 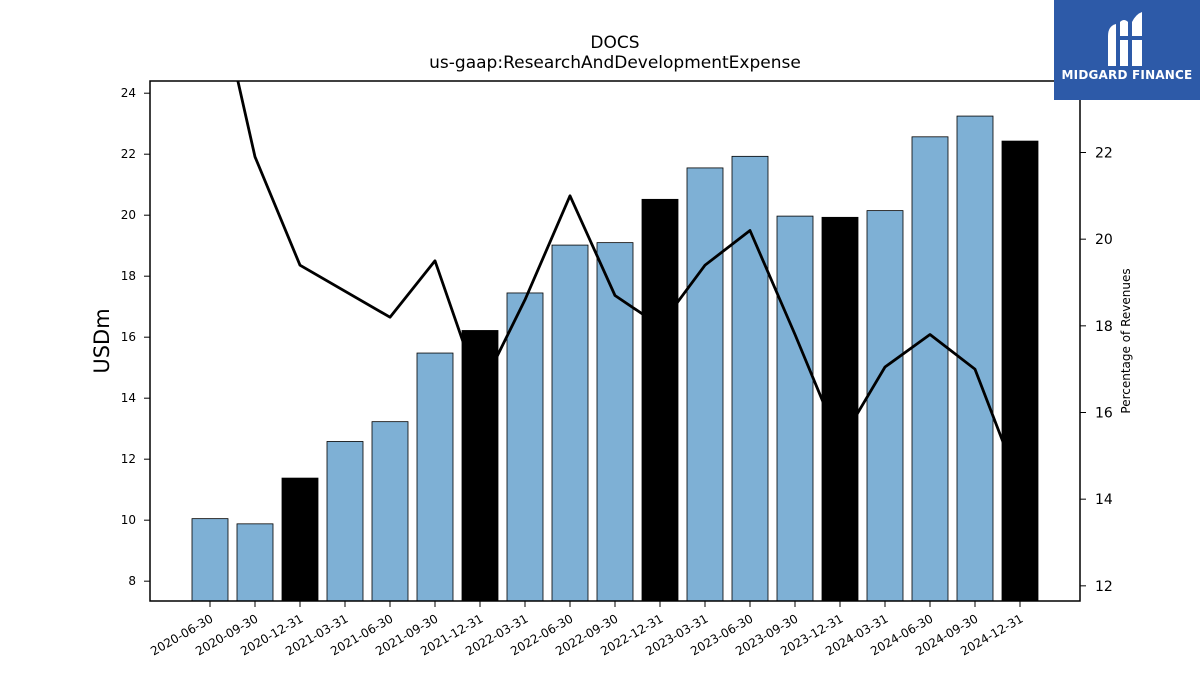 What do you see at coordinates (128, 398) in the screenshot?
I see `y-tick-label: 14` at bounding box center [128, 398].